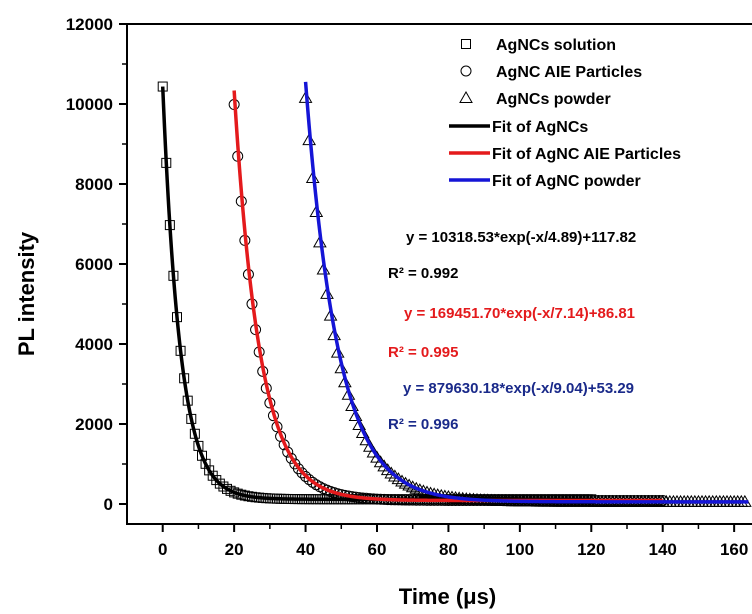  I want to click on legend-item-agncs-solution: AgNCs solution, so click(538, 45).